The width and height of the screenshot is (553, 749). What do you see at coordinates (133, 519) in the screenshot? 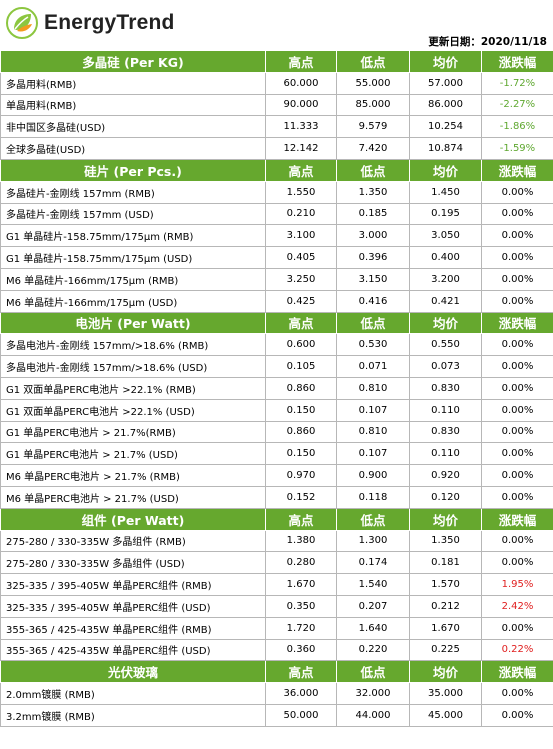
I see `section-title: 组件 (Per Watt)` at bounding box center [133, 519].